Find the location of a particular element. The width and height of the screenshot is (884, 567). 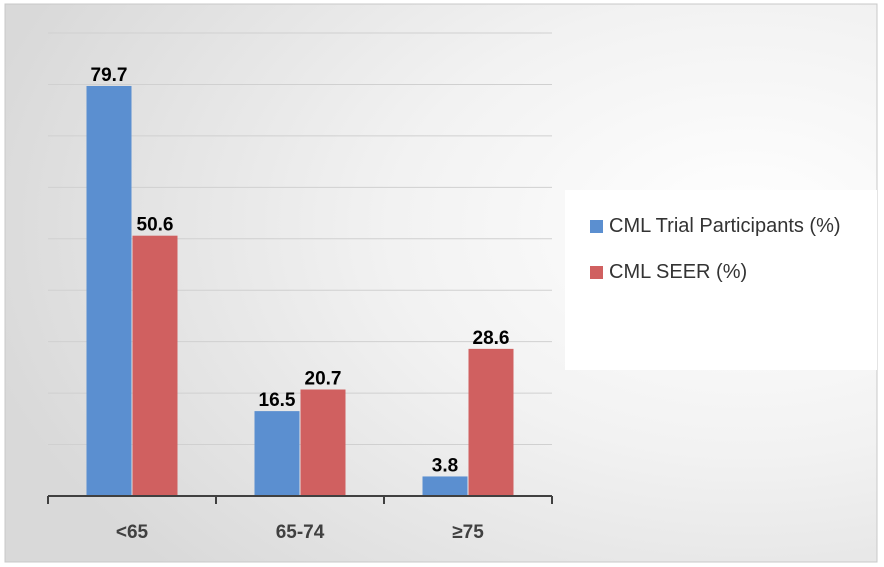

data-label: 16.5 is located at coordinates (277, 400).